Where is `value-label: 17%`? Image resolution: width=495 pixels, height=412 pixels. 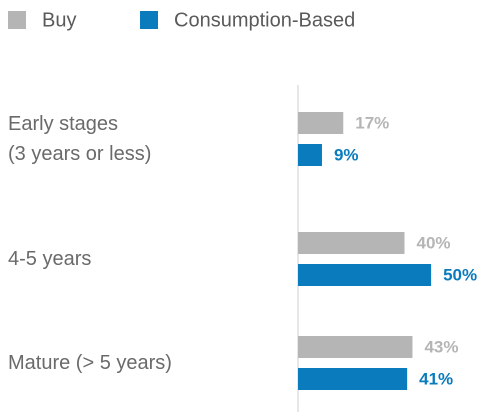 value-label: 17% is located at coordinates (372, 122).